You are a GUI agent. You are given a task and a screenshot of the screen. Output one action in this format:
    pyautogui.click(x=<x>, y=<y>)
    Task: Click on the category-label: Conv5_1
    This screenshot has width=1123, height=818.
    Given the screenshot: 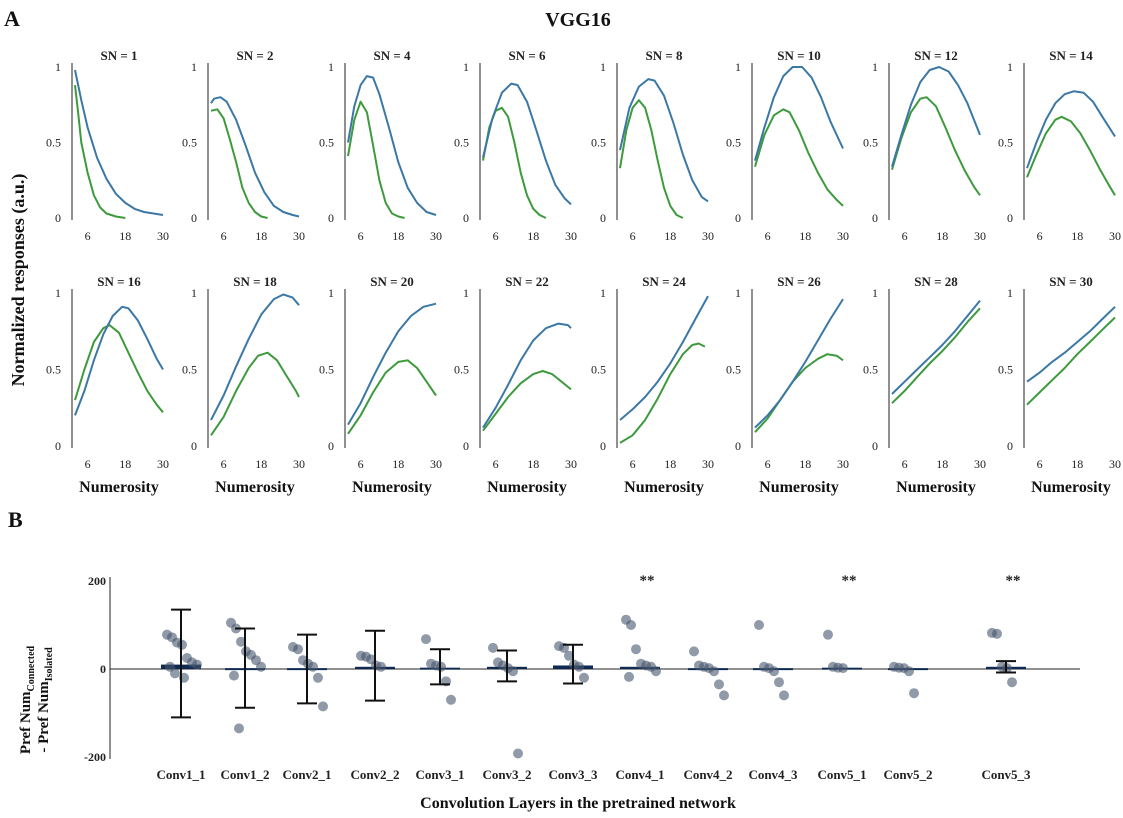 What is the action you would take?
    pyautogui.click(x=841, y=774)
    